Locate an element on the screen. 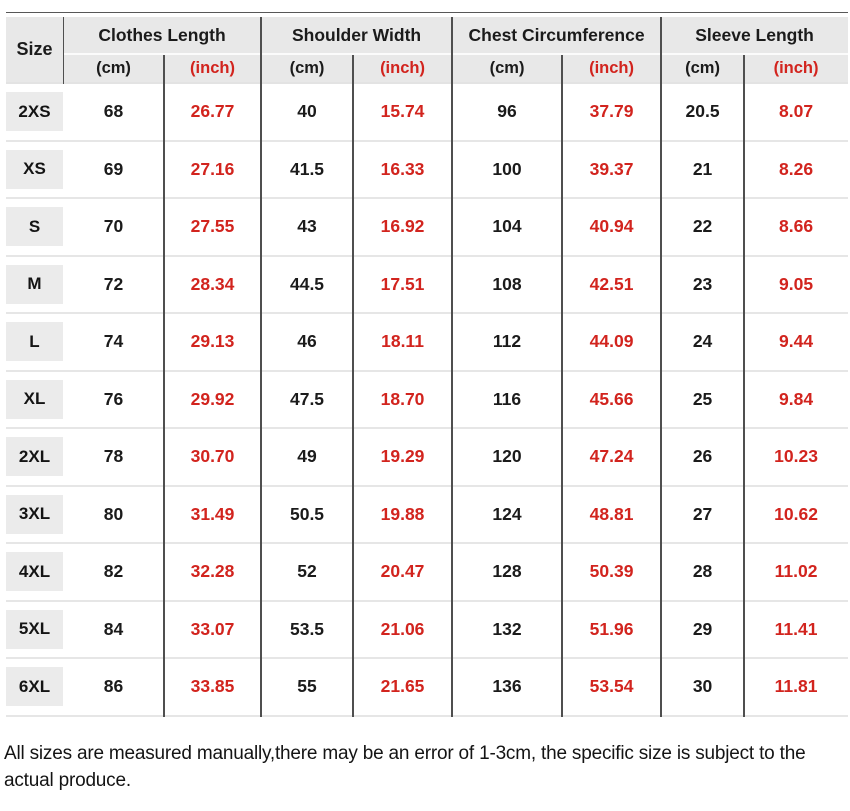 The width and height of the screenshot is (850, 811). size-label: XL is located at coordinates (34, 399).